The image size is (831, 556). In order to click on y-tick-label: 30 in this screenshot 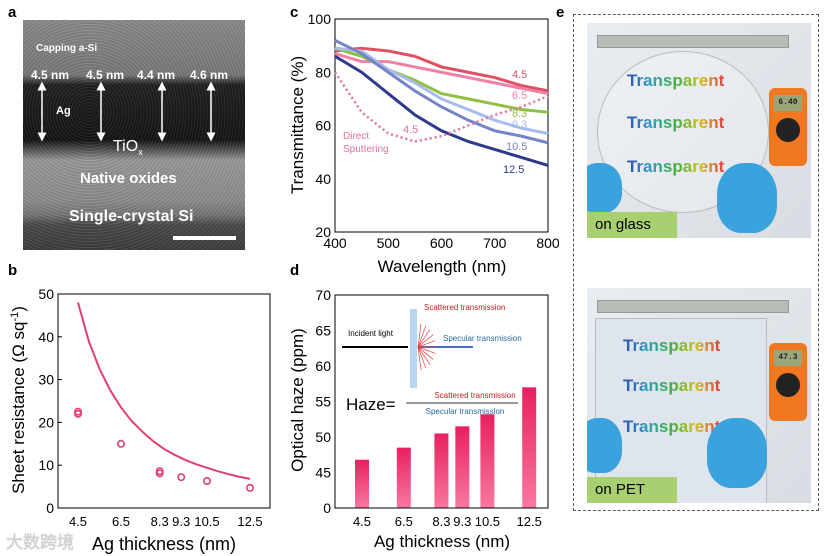, I will do `click(46, 380)`.